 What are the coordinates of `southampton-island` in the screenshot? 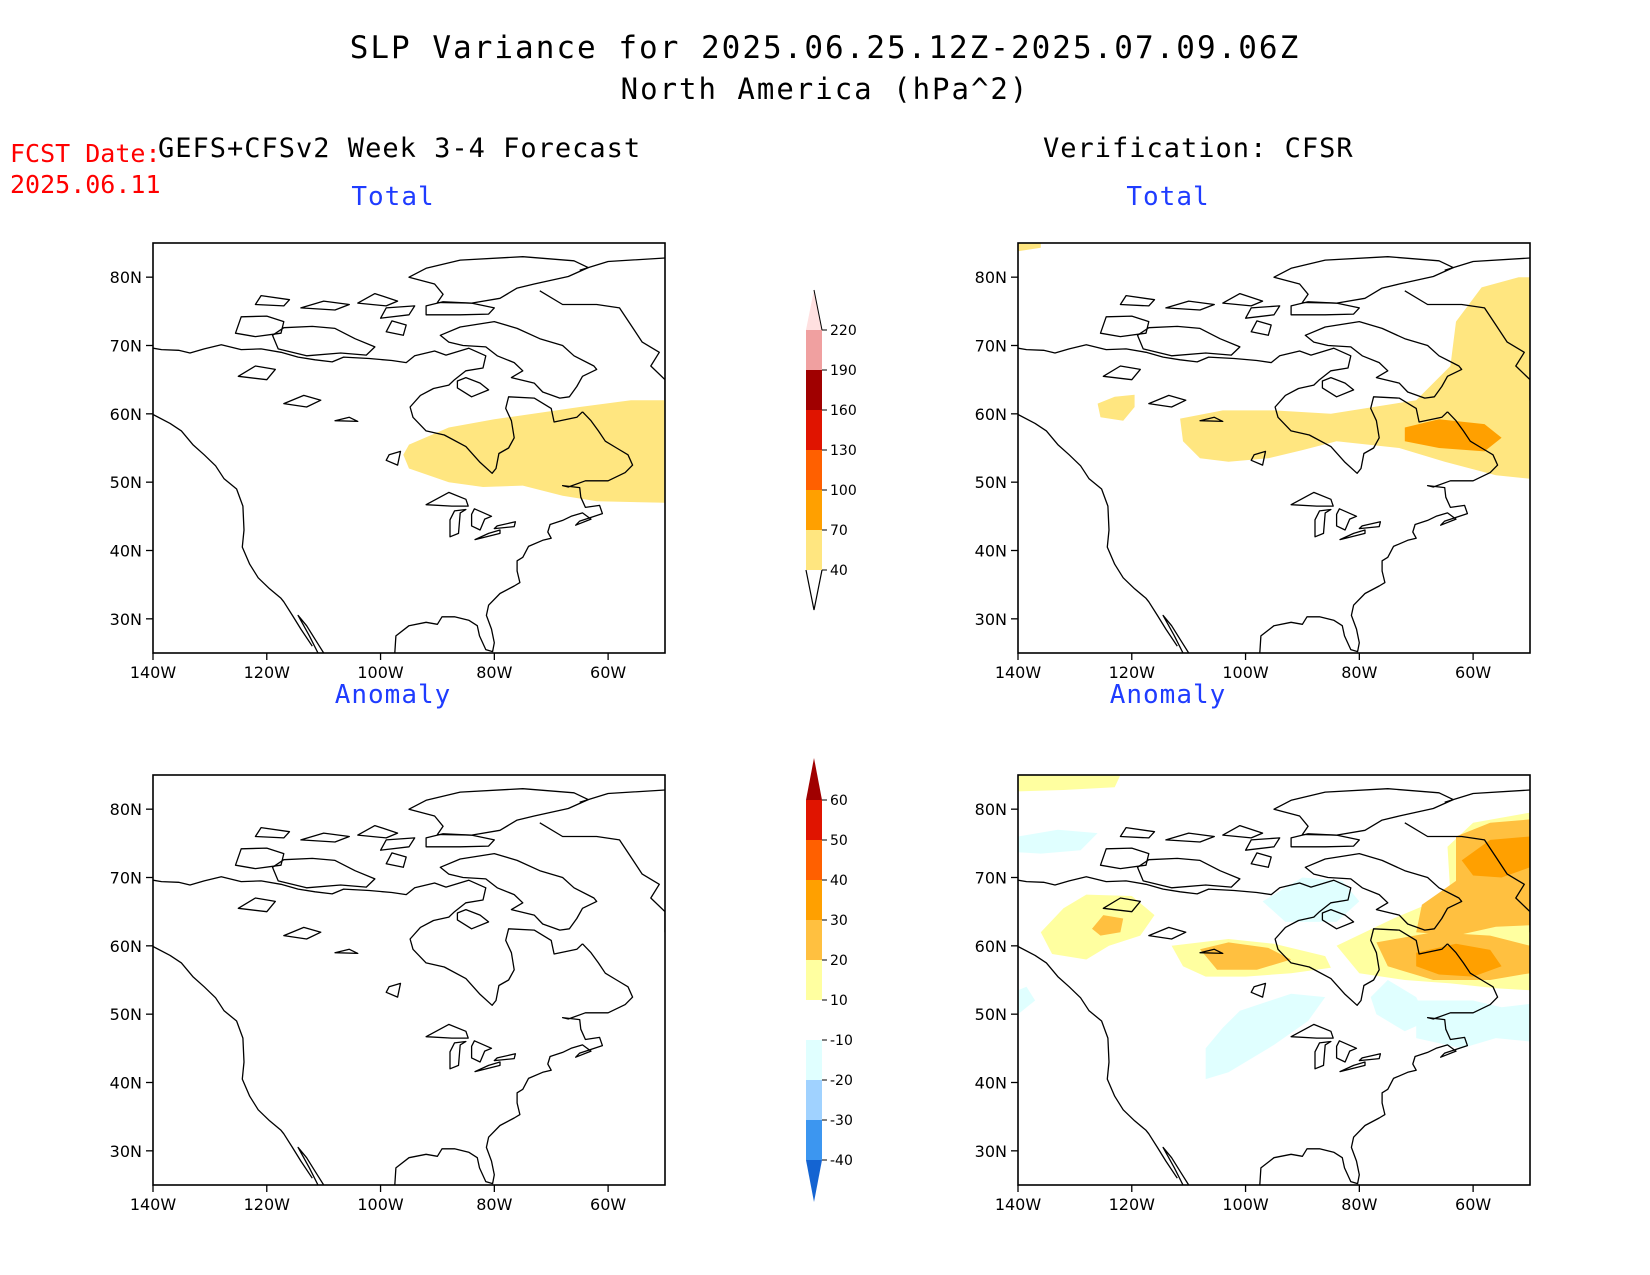 It's located at (473, 387).